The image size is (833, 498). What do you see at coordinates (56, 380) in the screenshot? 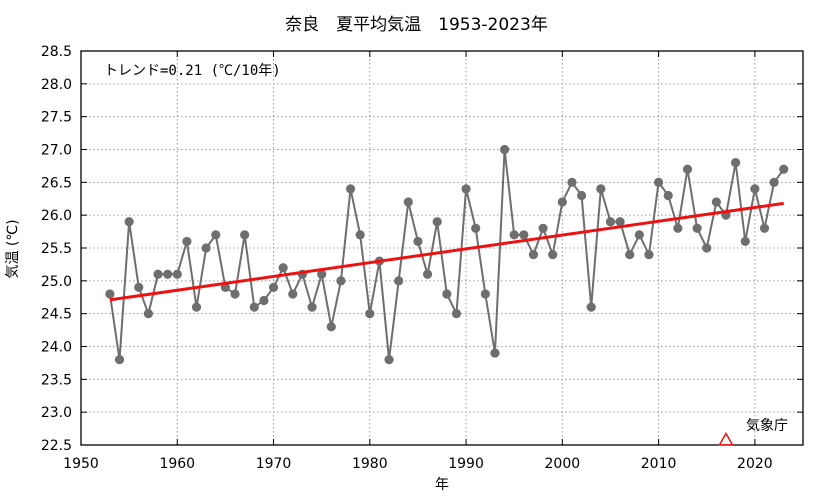
I see `y-tick-label: 23.5` at bounding box center [56, 380].